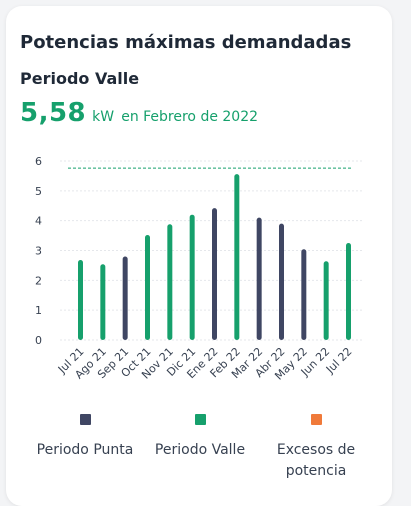  Describe the element at coordinates (85, 419) in the screenshot. I see `legend-swatch-punta` at that location.